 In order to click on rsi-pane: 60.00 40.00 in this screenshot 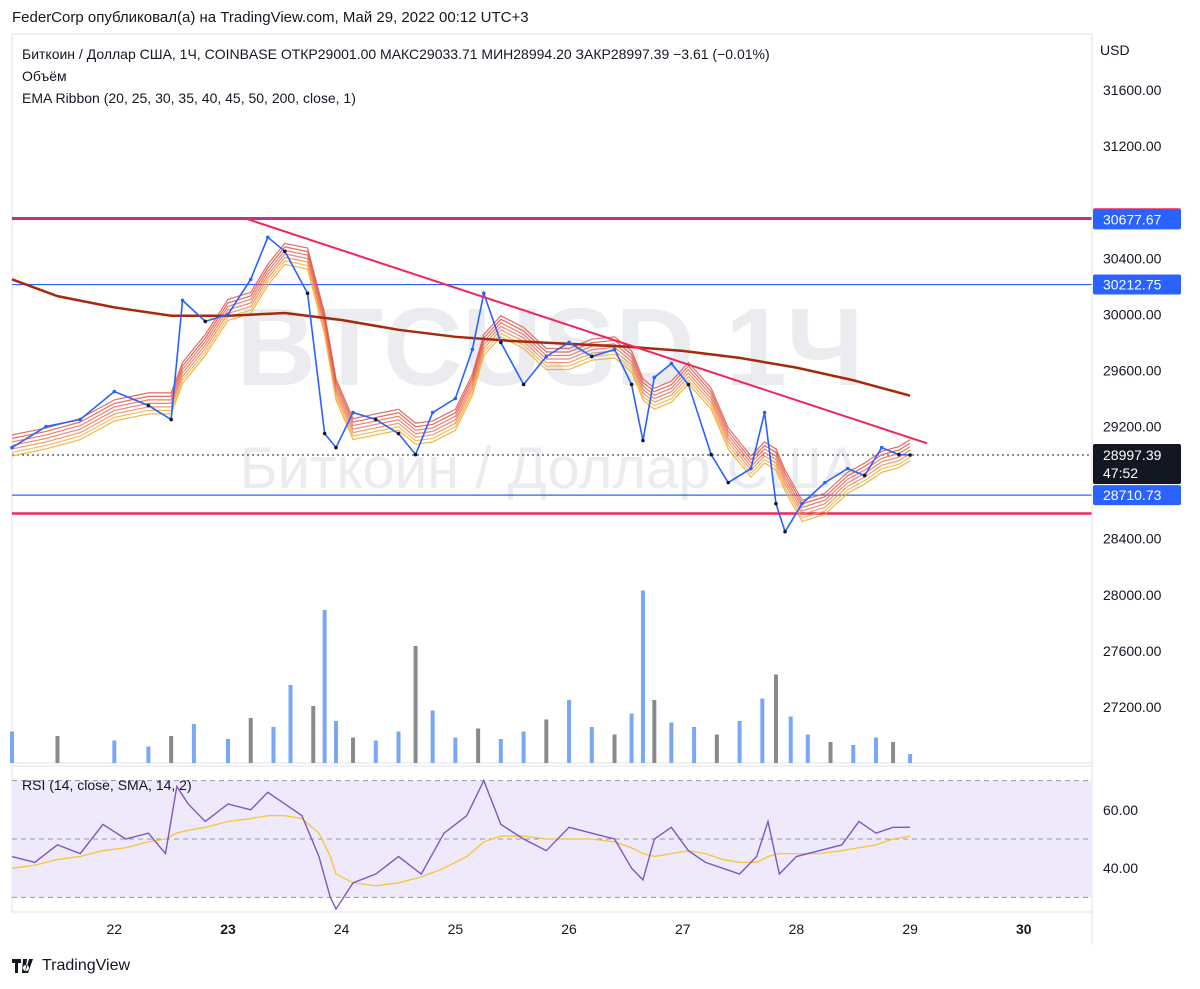, I will do `click(574, 844)`.